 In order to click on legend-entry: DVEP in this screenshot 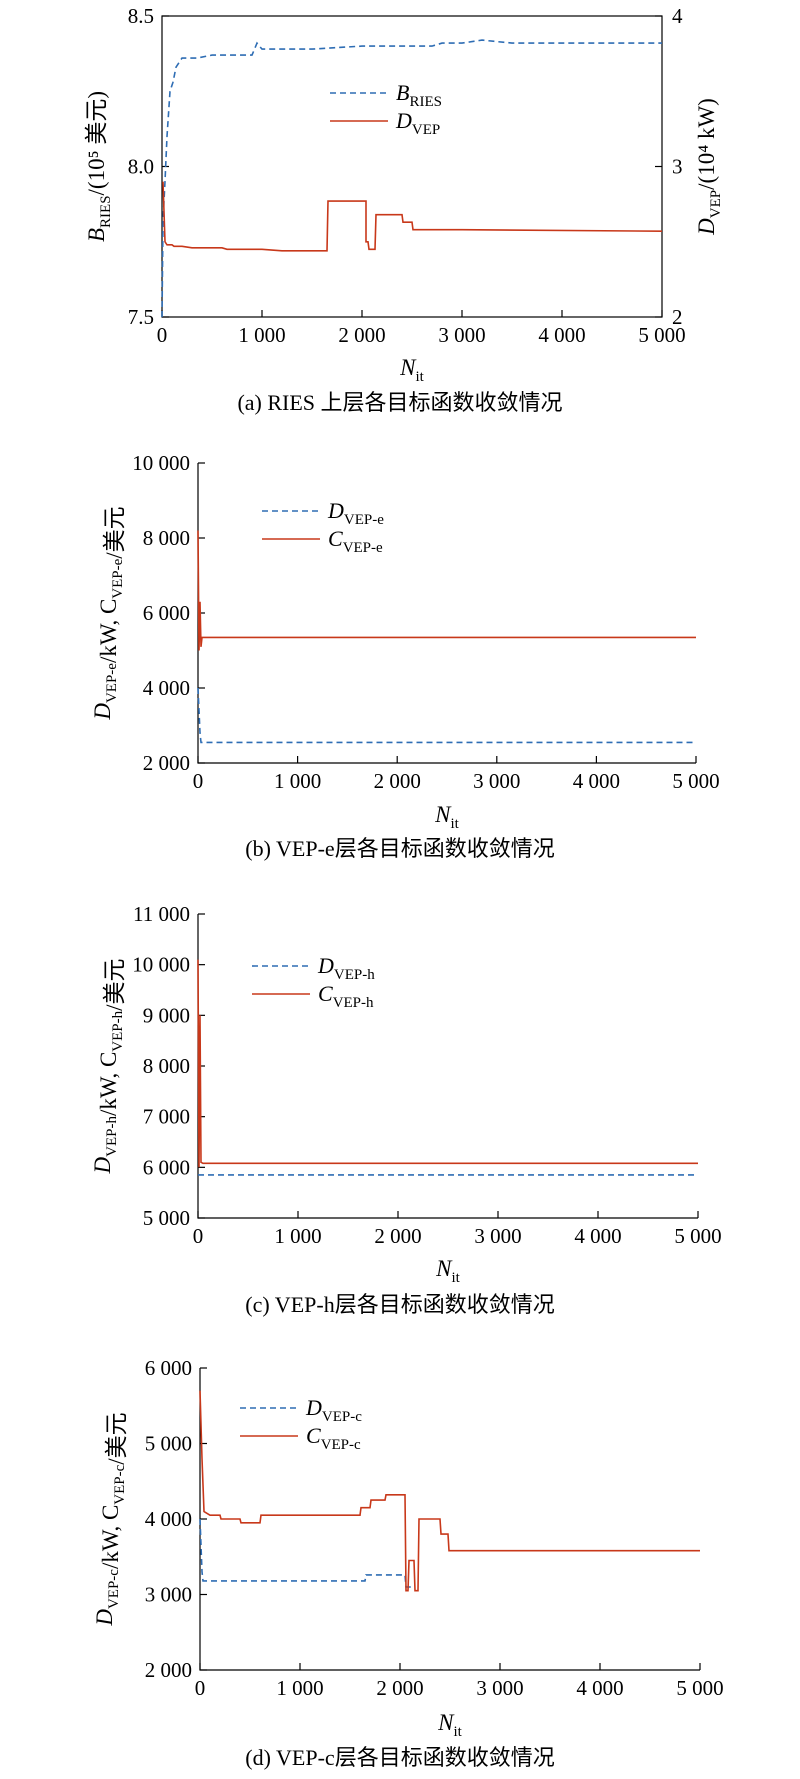, I will do `click(417, 123)`.